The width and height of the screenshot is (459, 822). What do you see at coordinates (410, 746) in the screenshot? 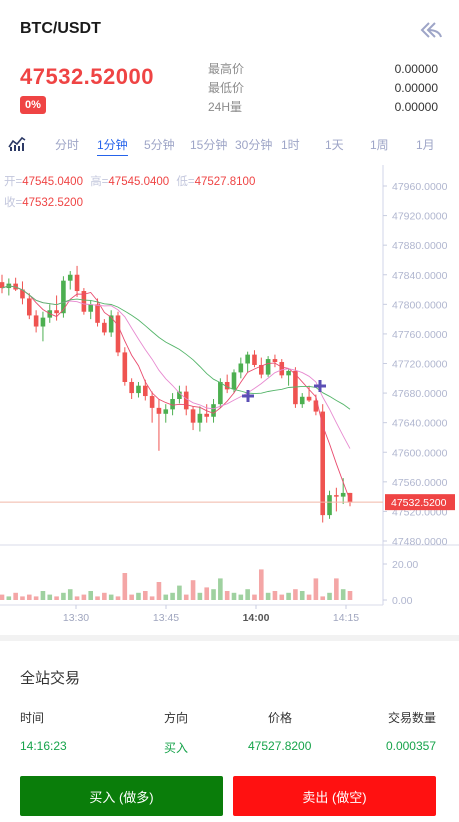
I see `trade-qty: 0.000357` at bounding box center [410, 746].